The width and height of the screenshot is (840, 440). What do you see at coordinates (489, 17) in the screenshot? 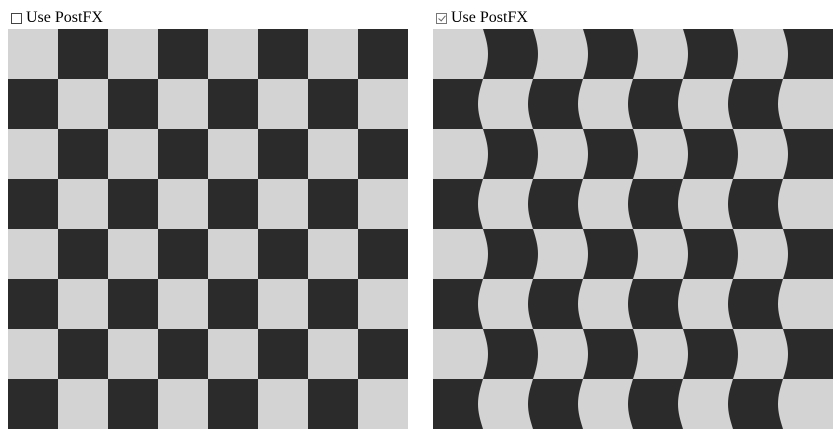
I see `checkbox-label: Use PostFX` at bounding box center [489, 17].